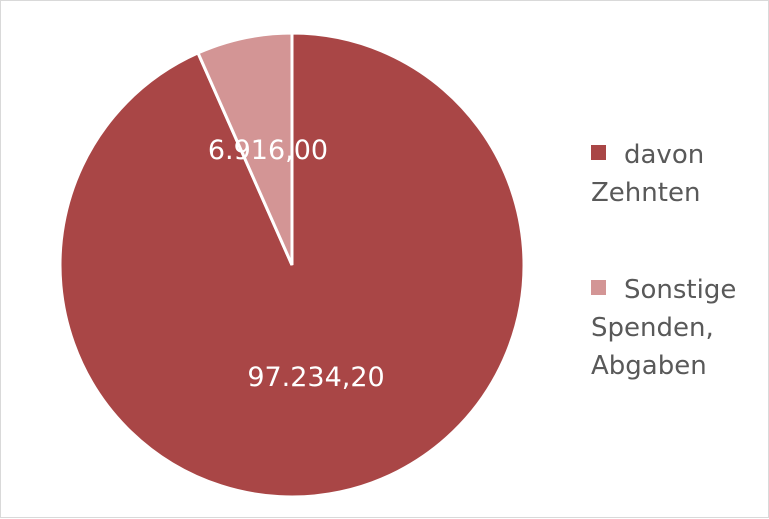 The height and width of the screenshot is (519, 769). What do you see at coordinates (315, 377) in the screenshot?
I see `data-label: 97.234,20` at bounding box center [315, 377].